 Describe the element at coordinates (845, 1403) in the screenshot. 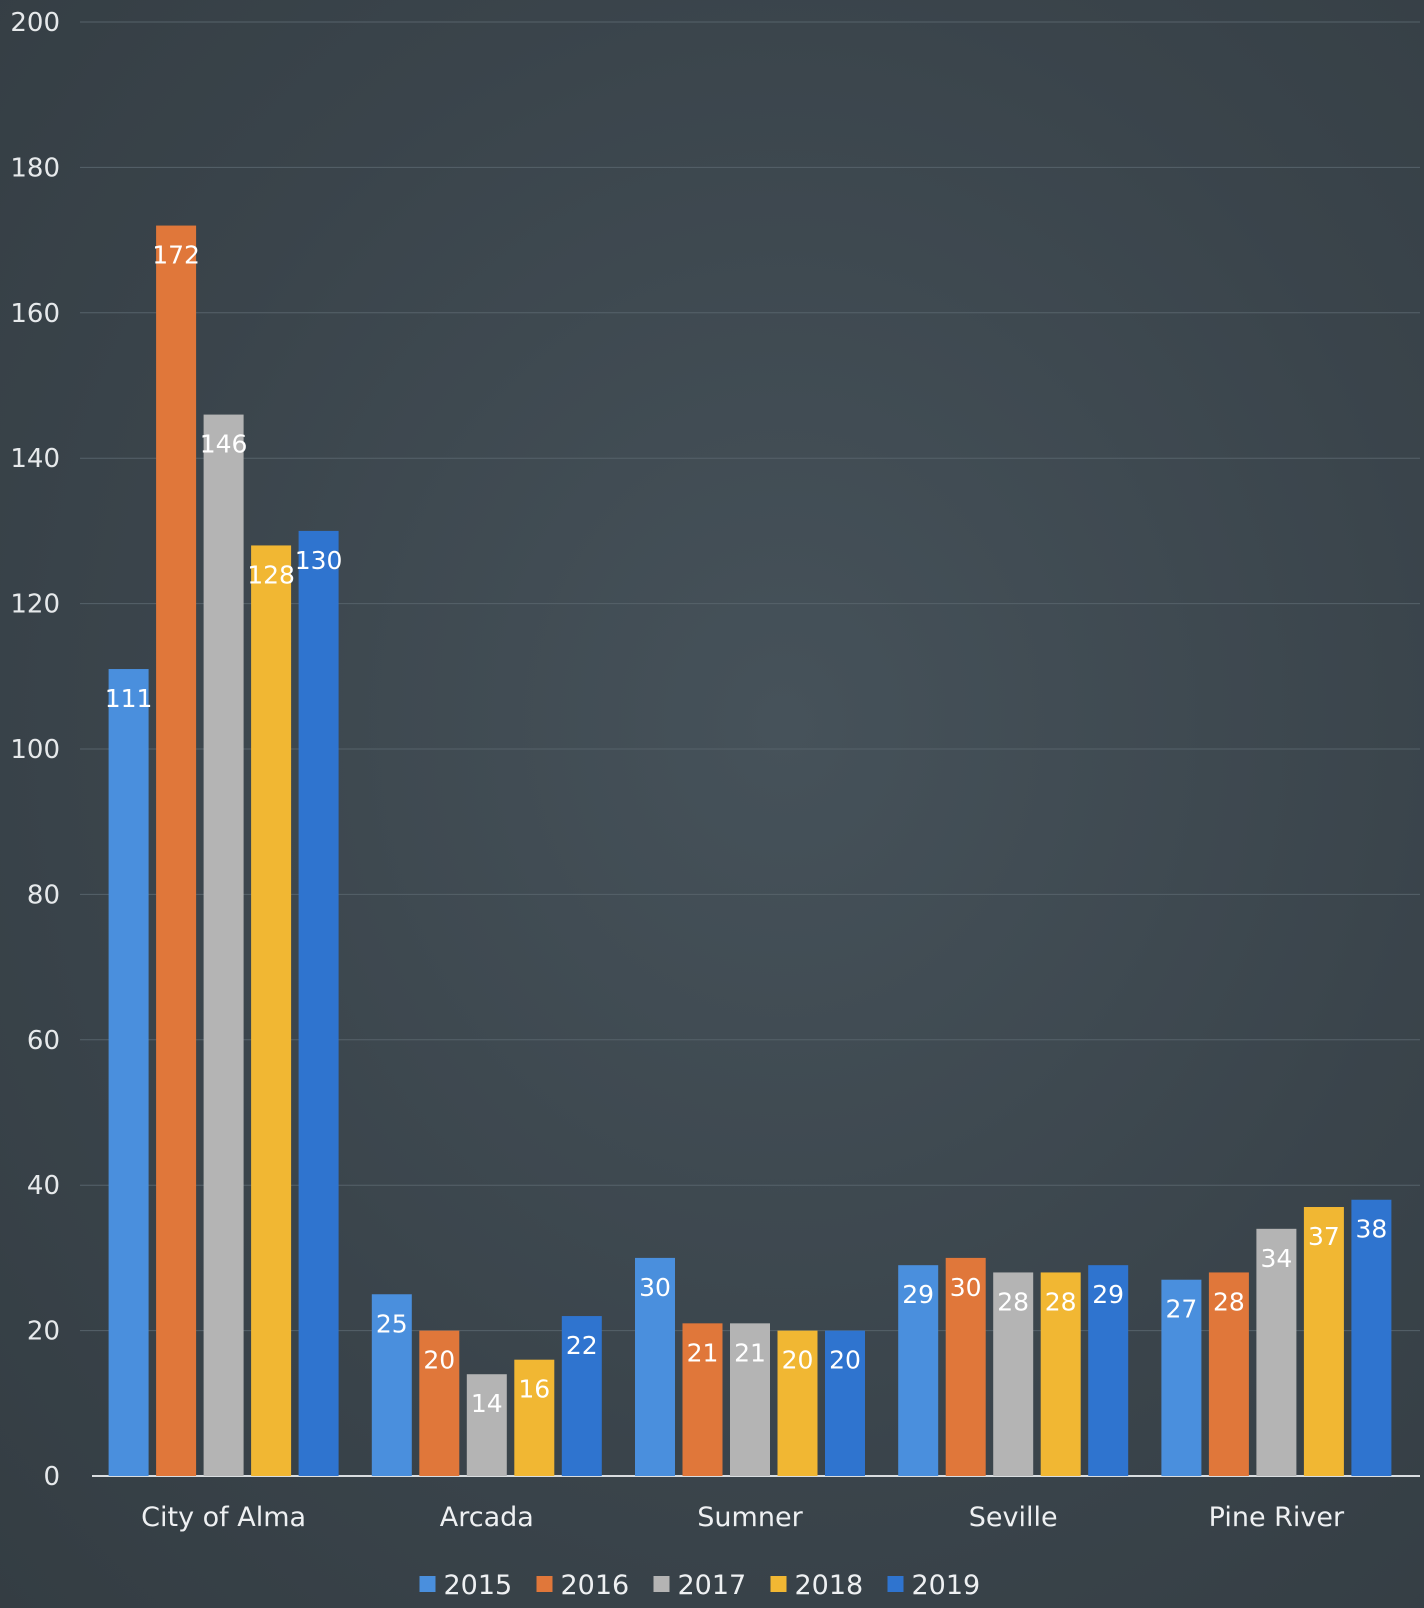

I see `bar-2019-sumner` at that location.